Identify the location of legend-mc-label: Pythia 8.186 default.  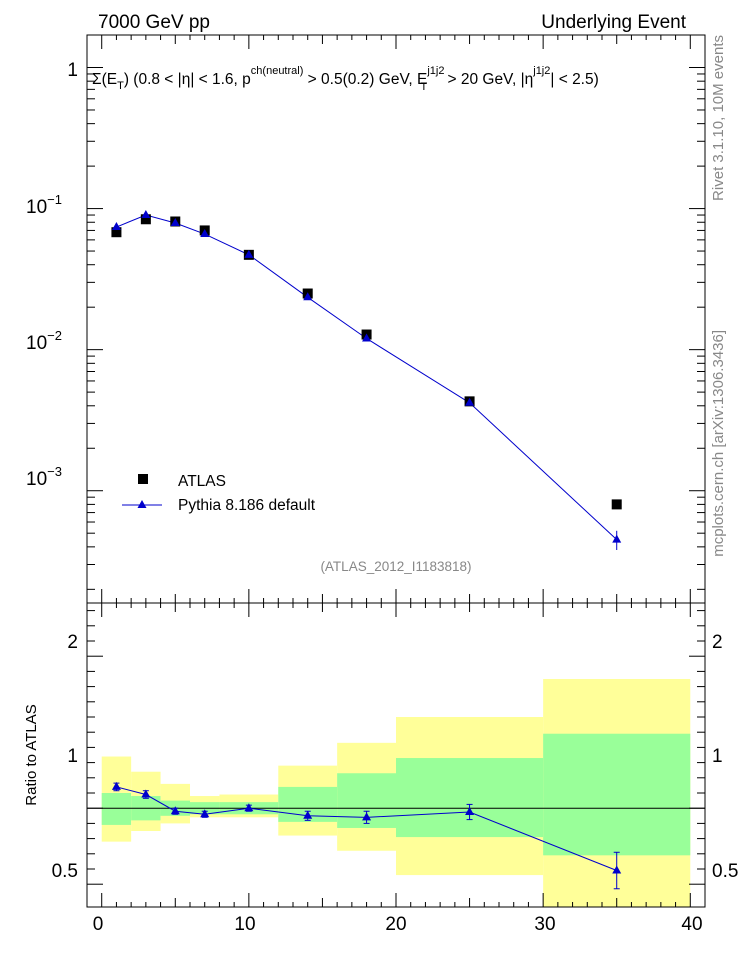
(247, 505).